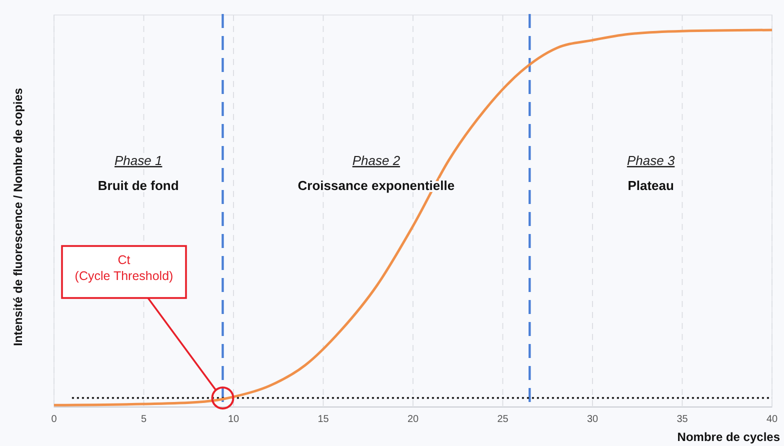  Describe the element at coordinates (682, 419) in the screenshot. I see `x-tick-label: 35` at that location.